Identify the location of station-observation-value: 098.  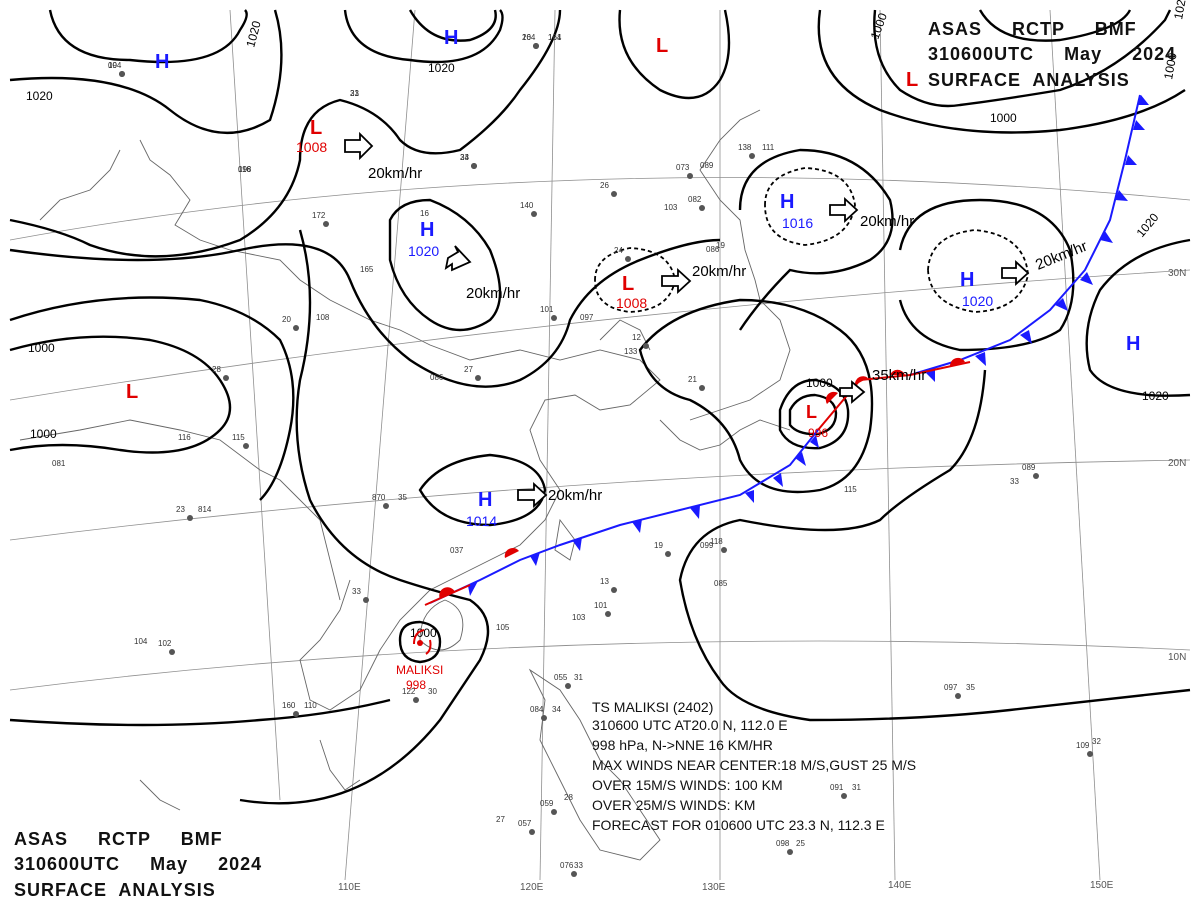
(245, 169).